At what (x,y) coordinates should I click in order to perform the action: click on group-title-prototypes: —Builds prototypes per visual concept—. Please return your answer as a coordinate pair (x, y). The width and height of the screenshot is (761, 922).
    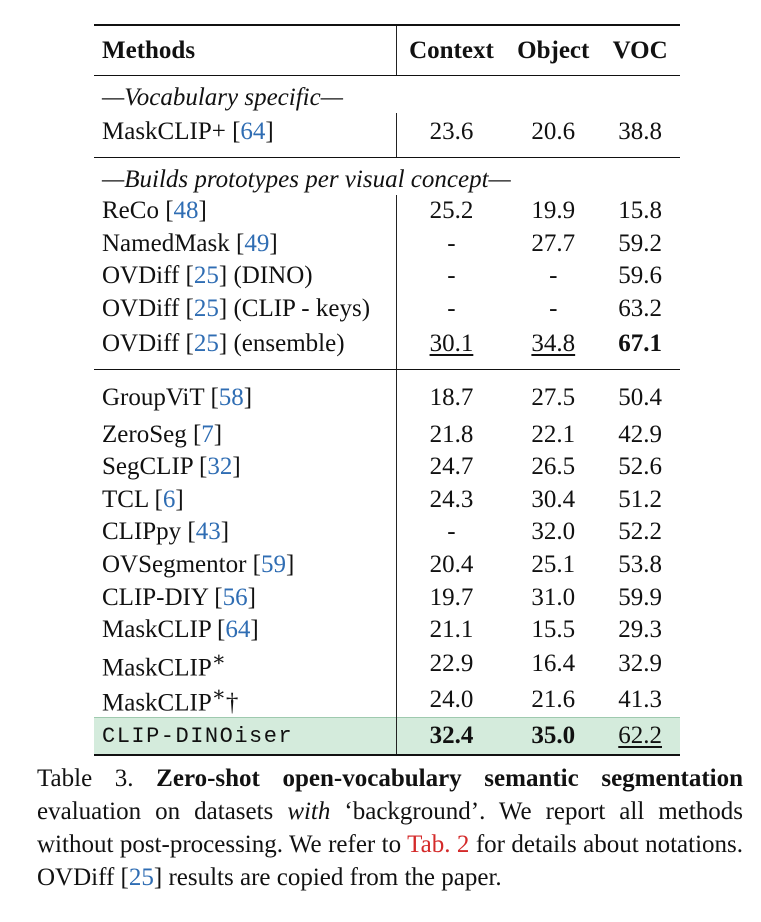
    Looking at the image, I should click on (306, 179).